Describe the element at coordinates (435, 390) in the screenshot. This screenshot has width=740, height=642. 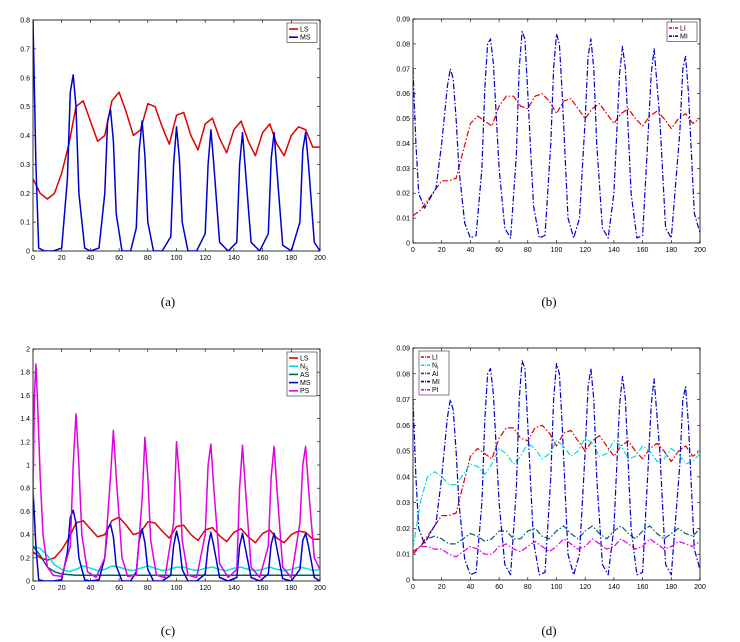
I see `legend-label: PI` at that location.